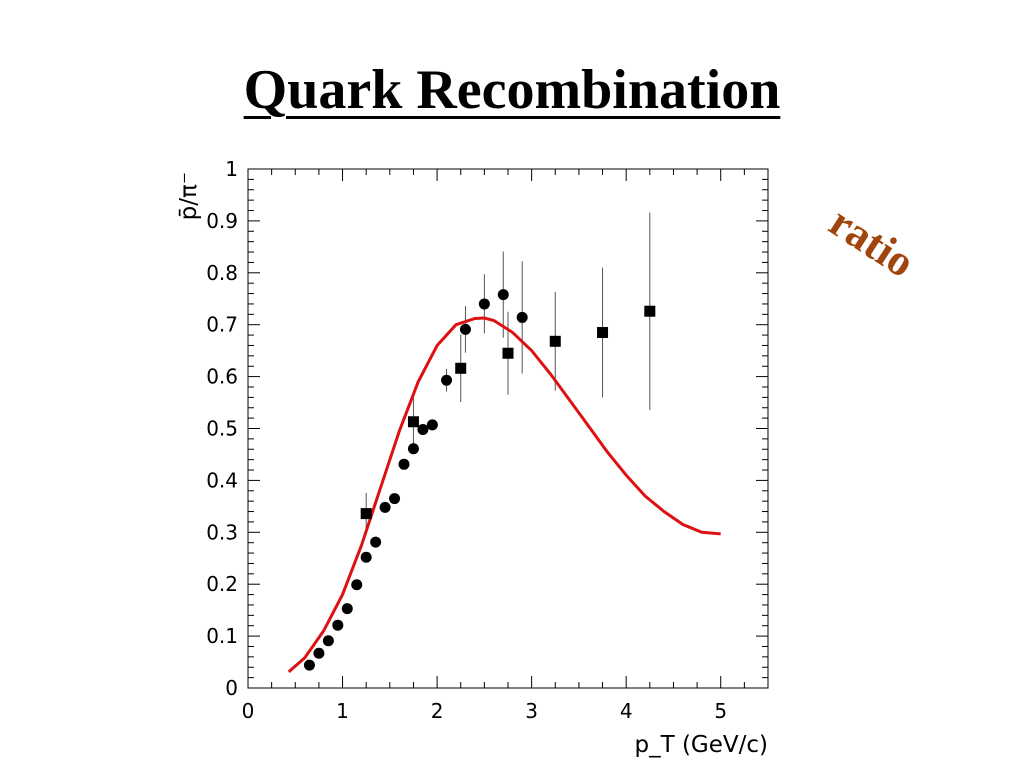 This screenshot has width=1024, height=768. I want to click on x-tick-label: 0, so click(248, 711).